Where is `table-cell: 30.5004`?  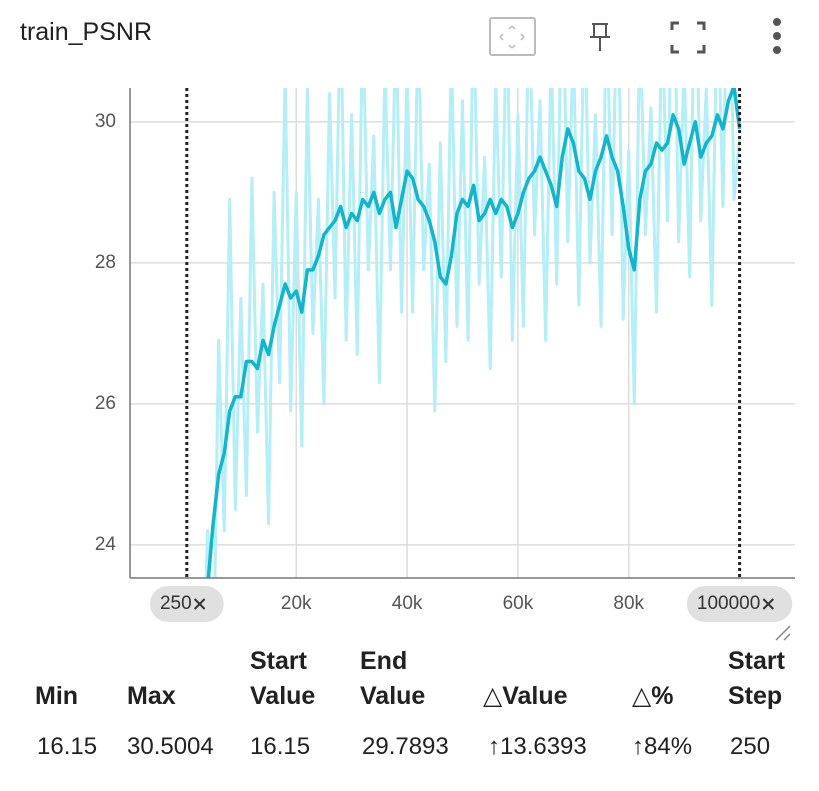 table-cell: 30.5004 is located at coordinates (170, 746).